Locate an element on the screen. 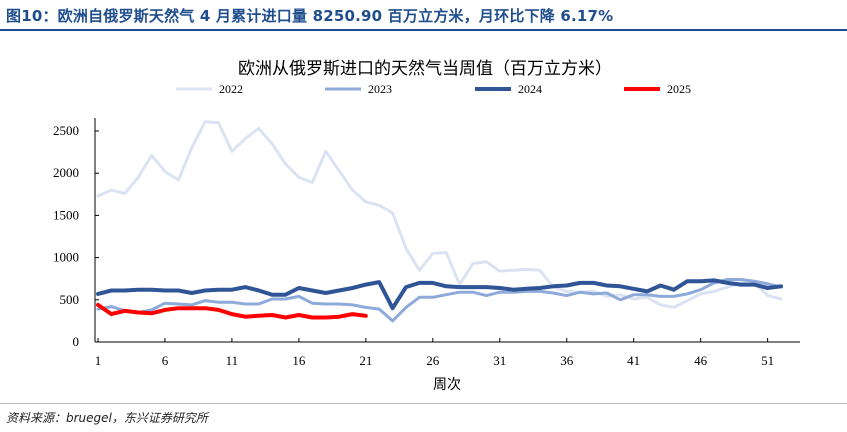 This screenshot has height=432, width=847. x-tick-label: 36 is located at coordinates (567, 360).